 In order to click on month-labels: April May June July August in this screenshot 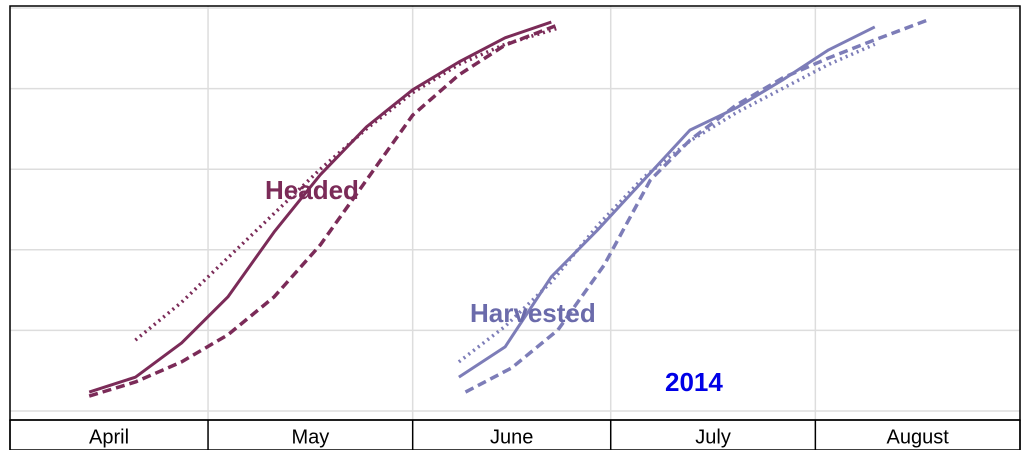, I will do `click(515, 435)`.